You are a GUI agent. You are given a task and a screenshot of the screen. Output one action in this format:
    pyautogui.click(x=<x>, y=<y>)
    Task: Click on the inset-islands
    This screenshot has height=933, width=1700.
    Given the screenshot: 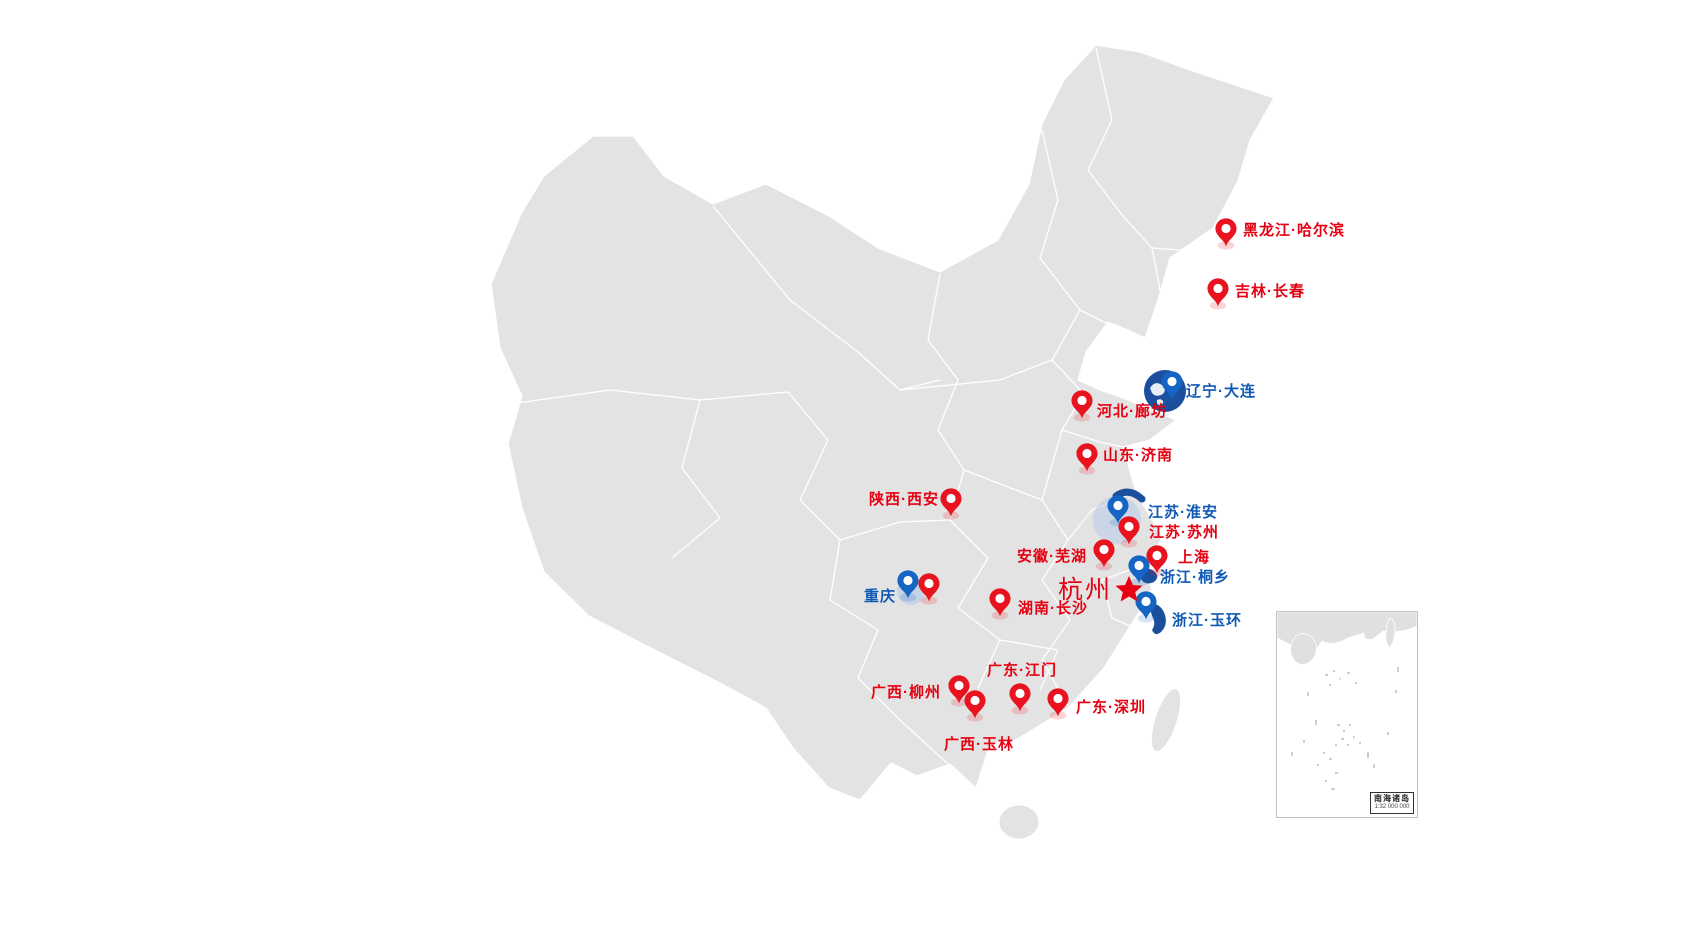 What is the action you would take?
    pyautogui.click(x=1345, y=728)
    